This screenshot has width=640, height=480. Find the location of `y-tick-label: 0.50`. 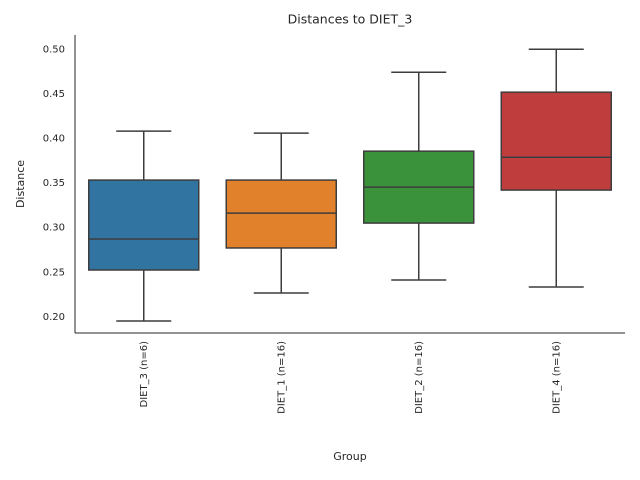

y-tick-label: 0.50 is located at coordinates (54, 49).